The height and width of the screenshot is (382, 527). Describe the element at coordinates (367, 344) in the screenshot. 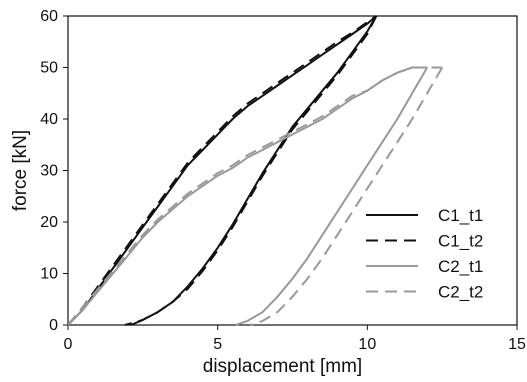

I see `x-tick-label: 10` at that location.